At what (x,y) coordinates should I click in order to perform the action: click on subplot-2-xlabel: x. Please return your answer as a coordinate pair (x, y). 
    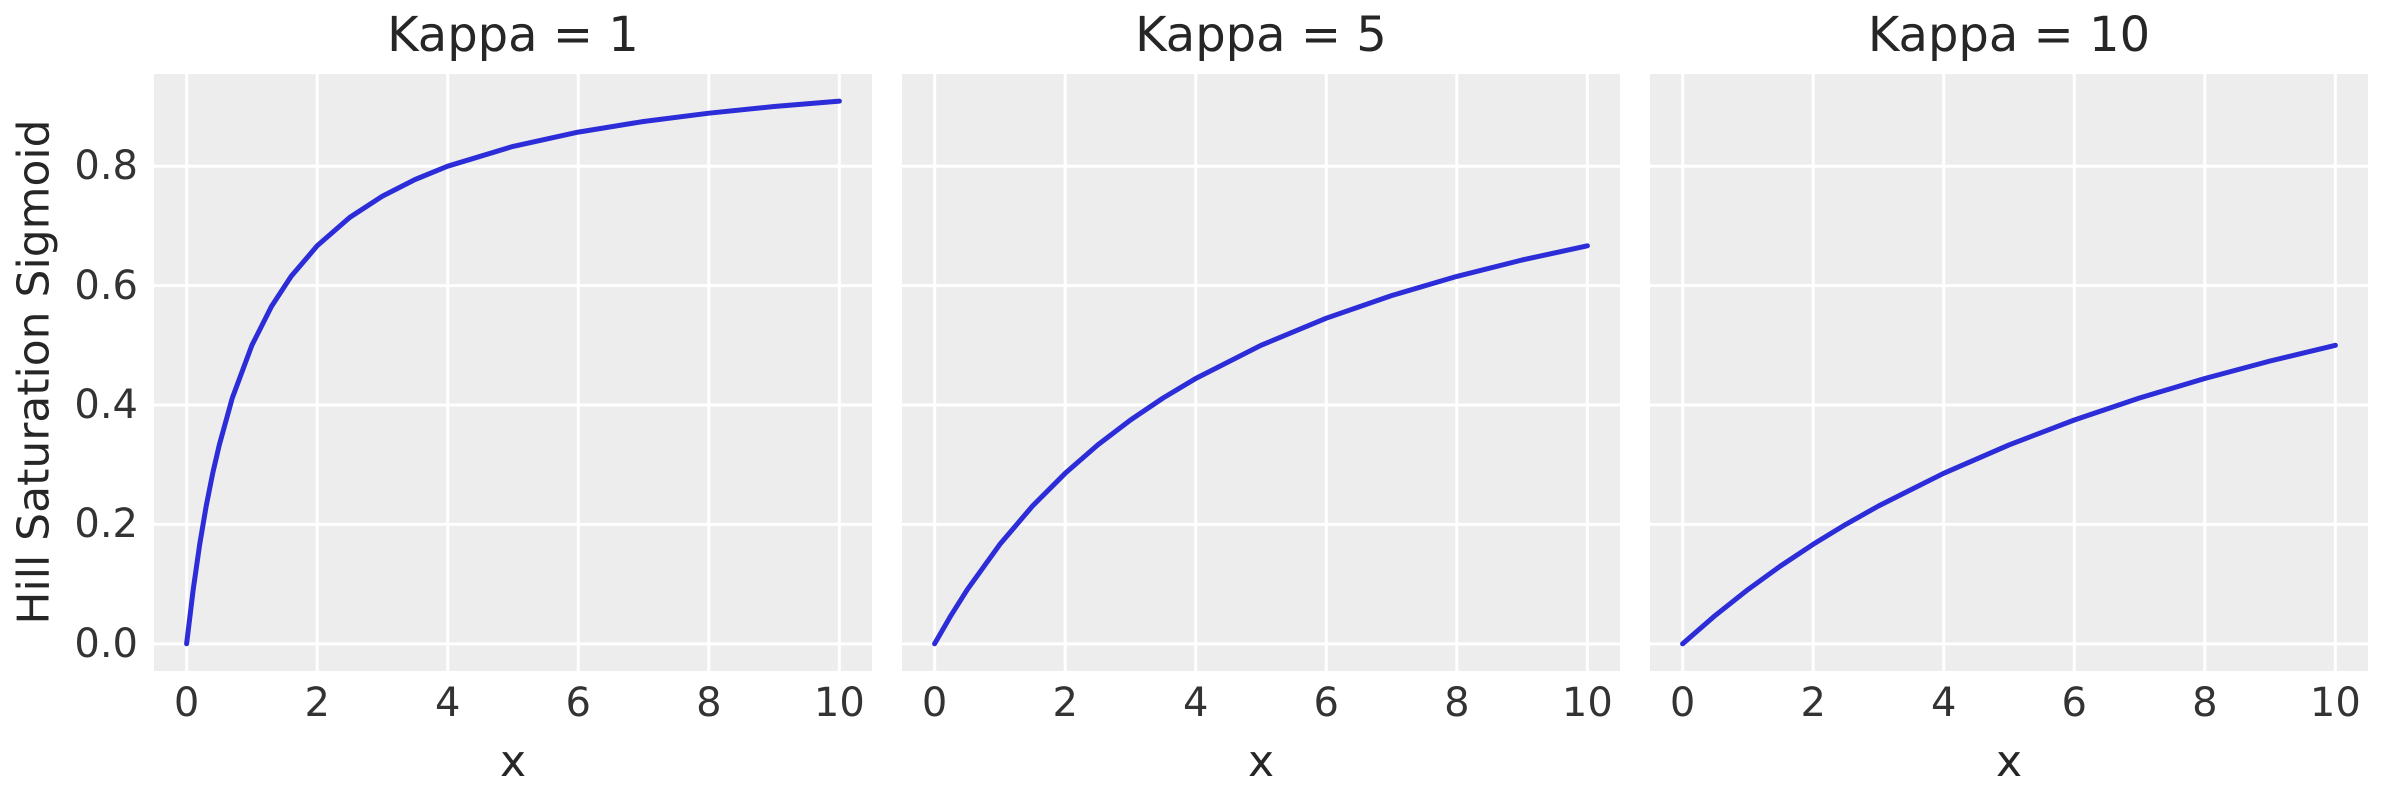
    Looking at the image, I should click on (1261, 761).